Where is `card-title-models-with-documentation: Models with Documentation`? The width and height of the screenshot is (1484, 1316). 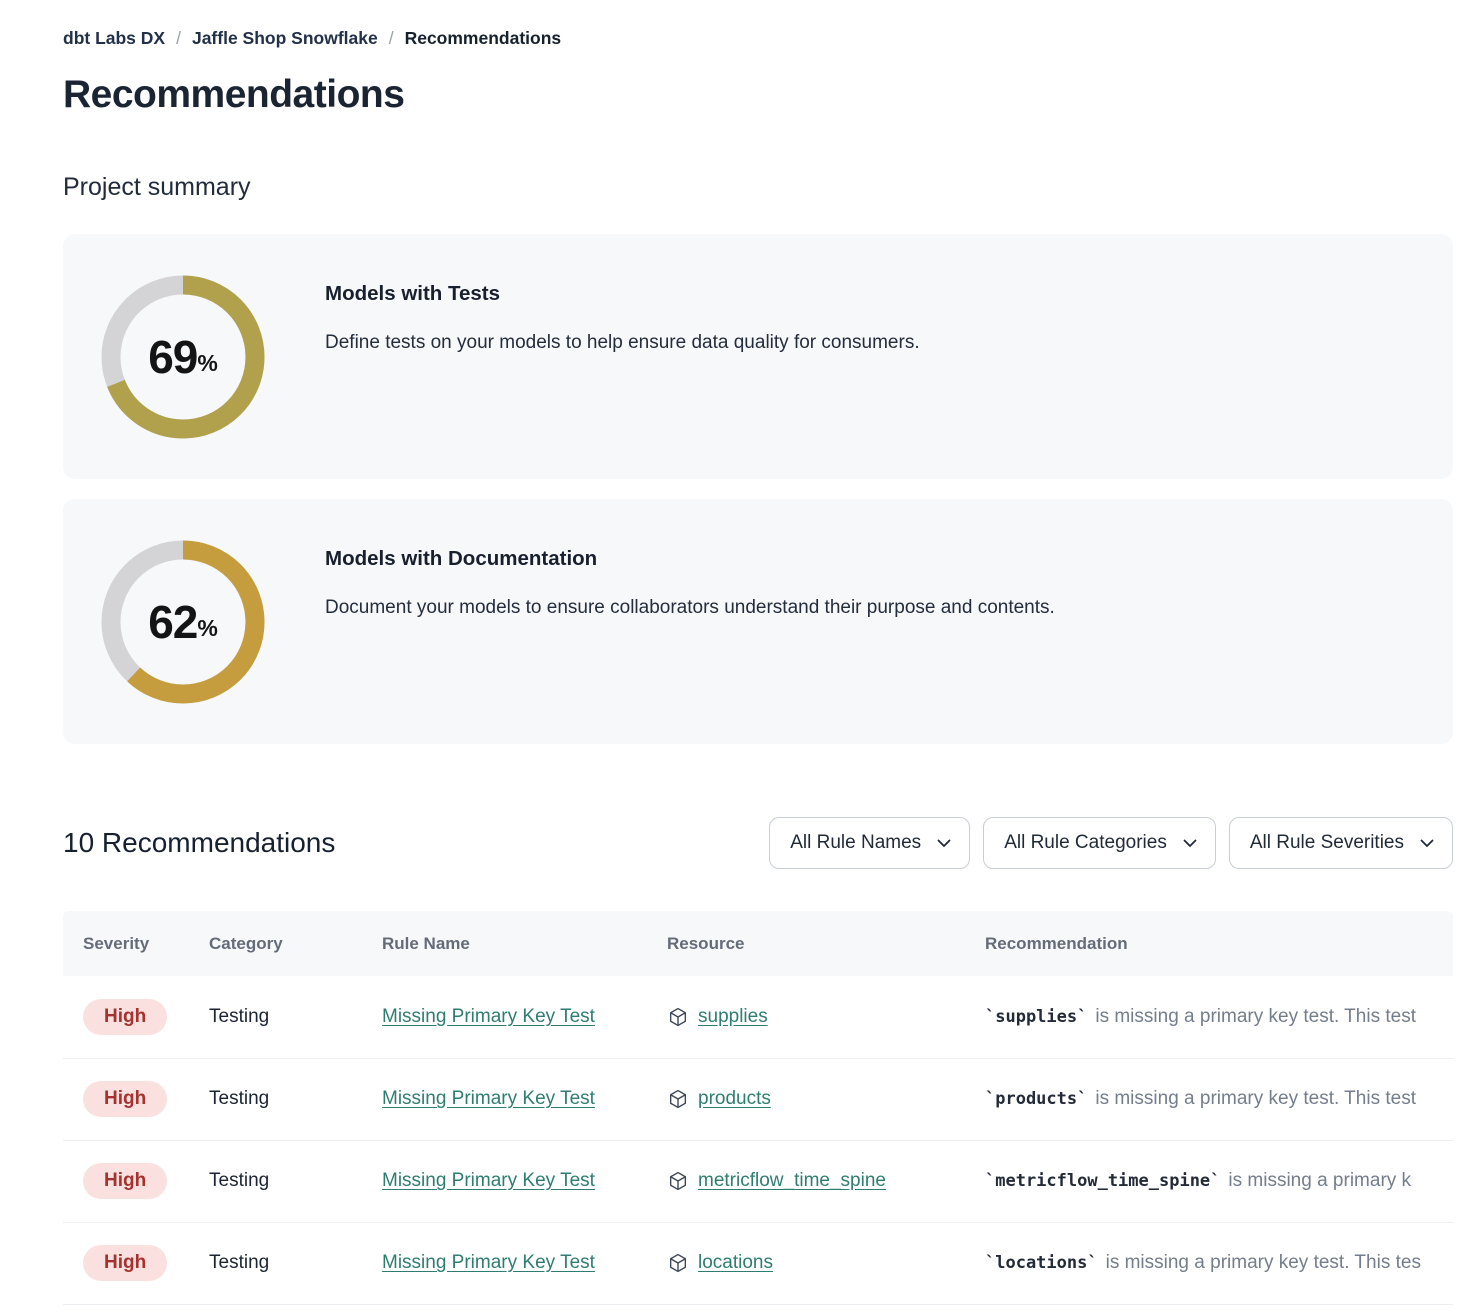
card-title-models-with-documentation: Models with Documentation is located at coordinates (461, 558).